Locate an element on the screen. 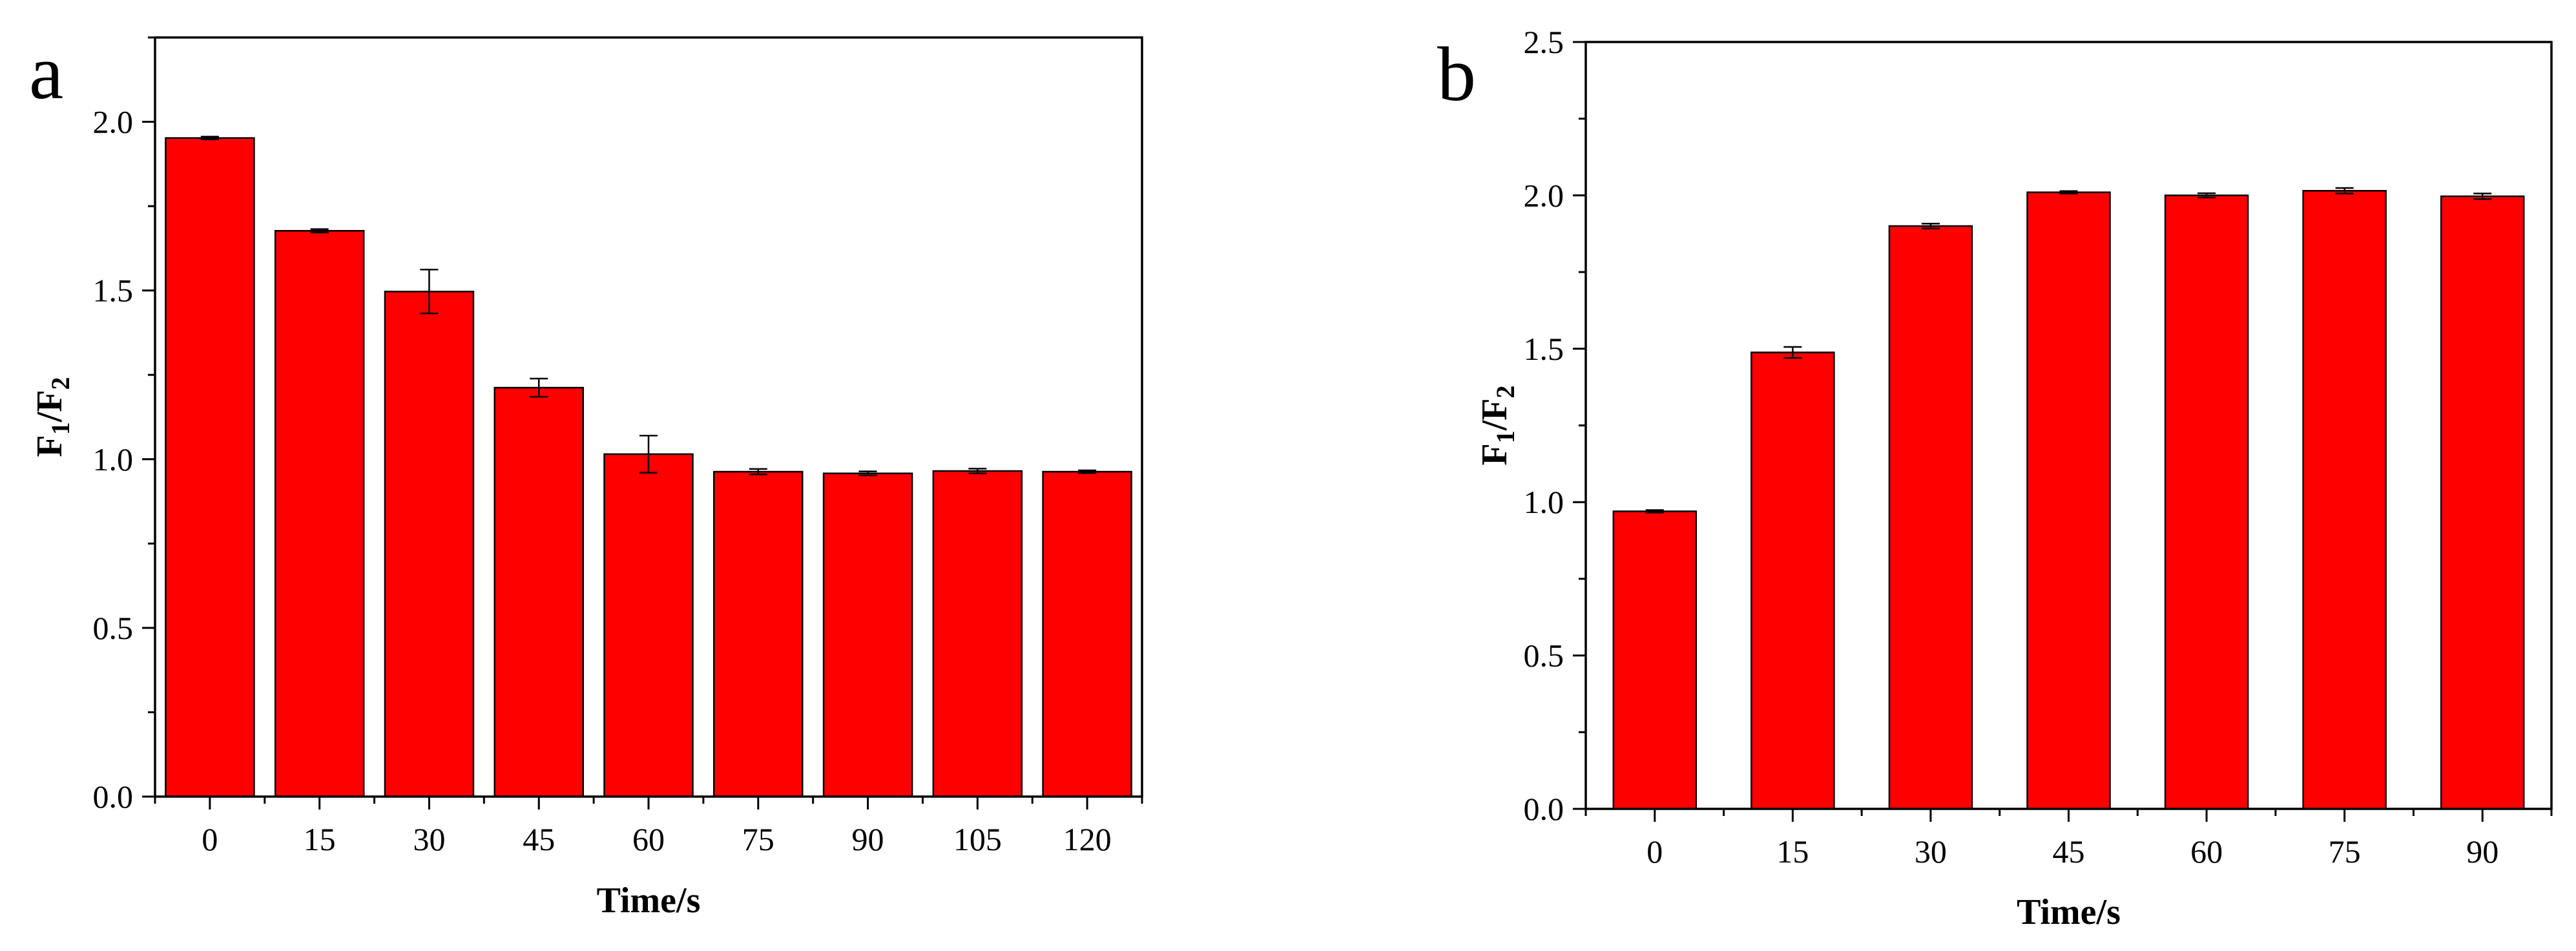 The height and width of the screenshot is (951, 2576). x-tick-label: 120 is located at coordinates (1087, 839).